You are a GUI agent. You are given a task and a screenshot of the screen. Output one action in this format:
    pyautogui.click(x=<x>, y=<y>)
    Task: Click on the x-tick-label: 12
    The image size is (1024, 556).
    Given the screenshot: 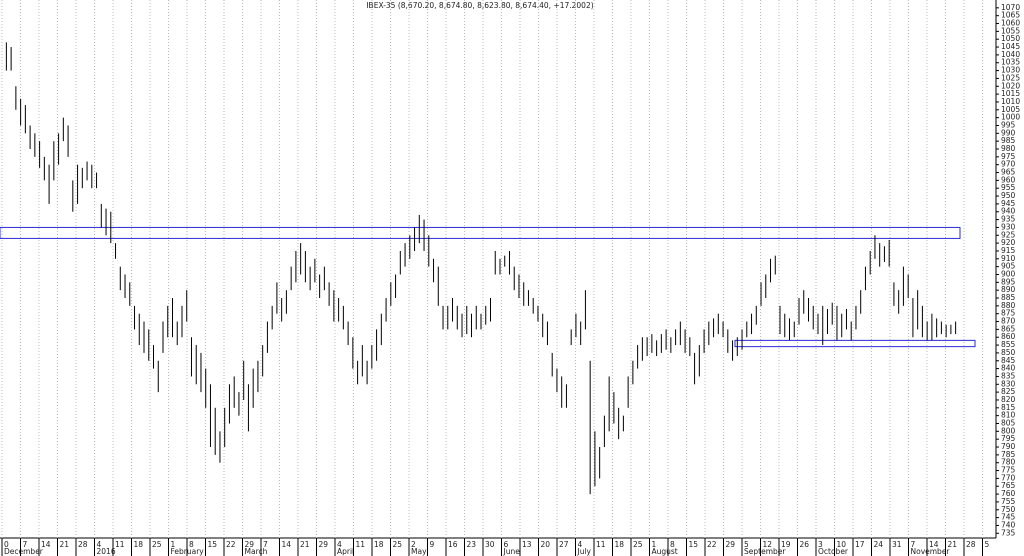 What is the action you would take?
    pyautogui.click(x=768, y=544)
    